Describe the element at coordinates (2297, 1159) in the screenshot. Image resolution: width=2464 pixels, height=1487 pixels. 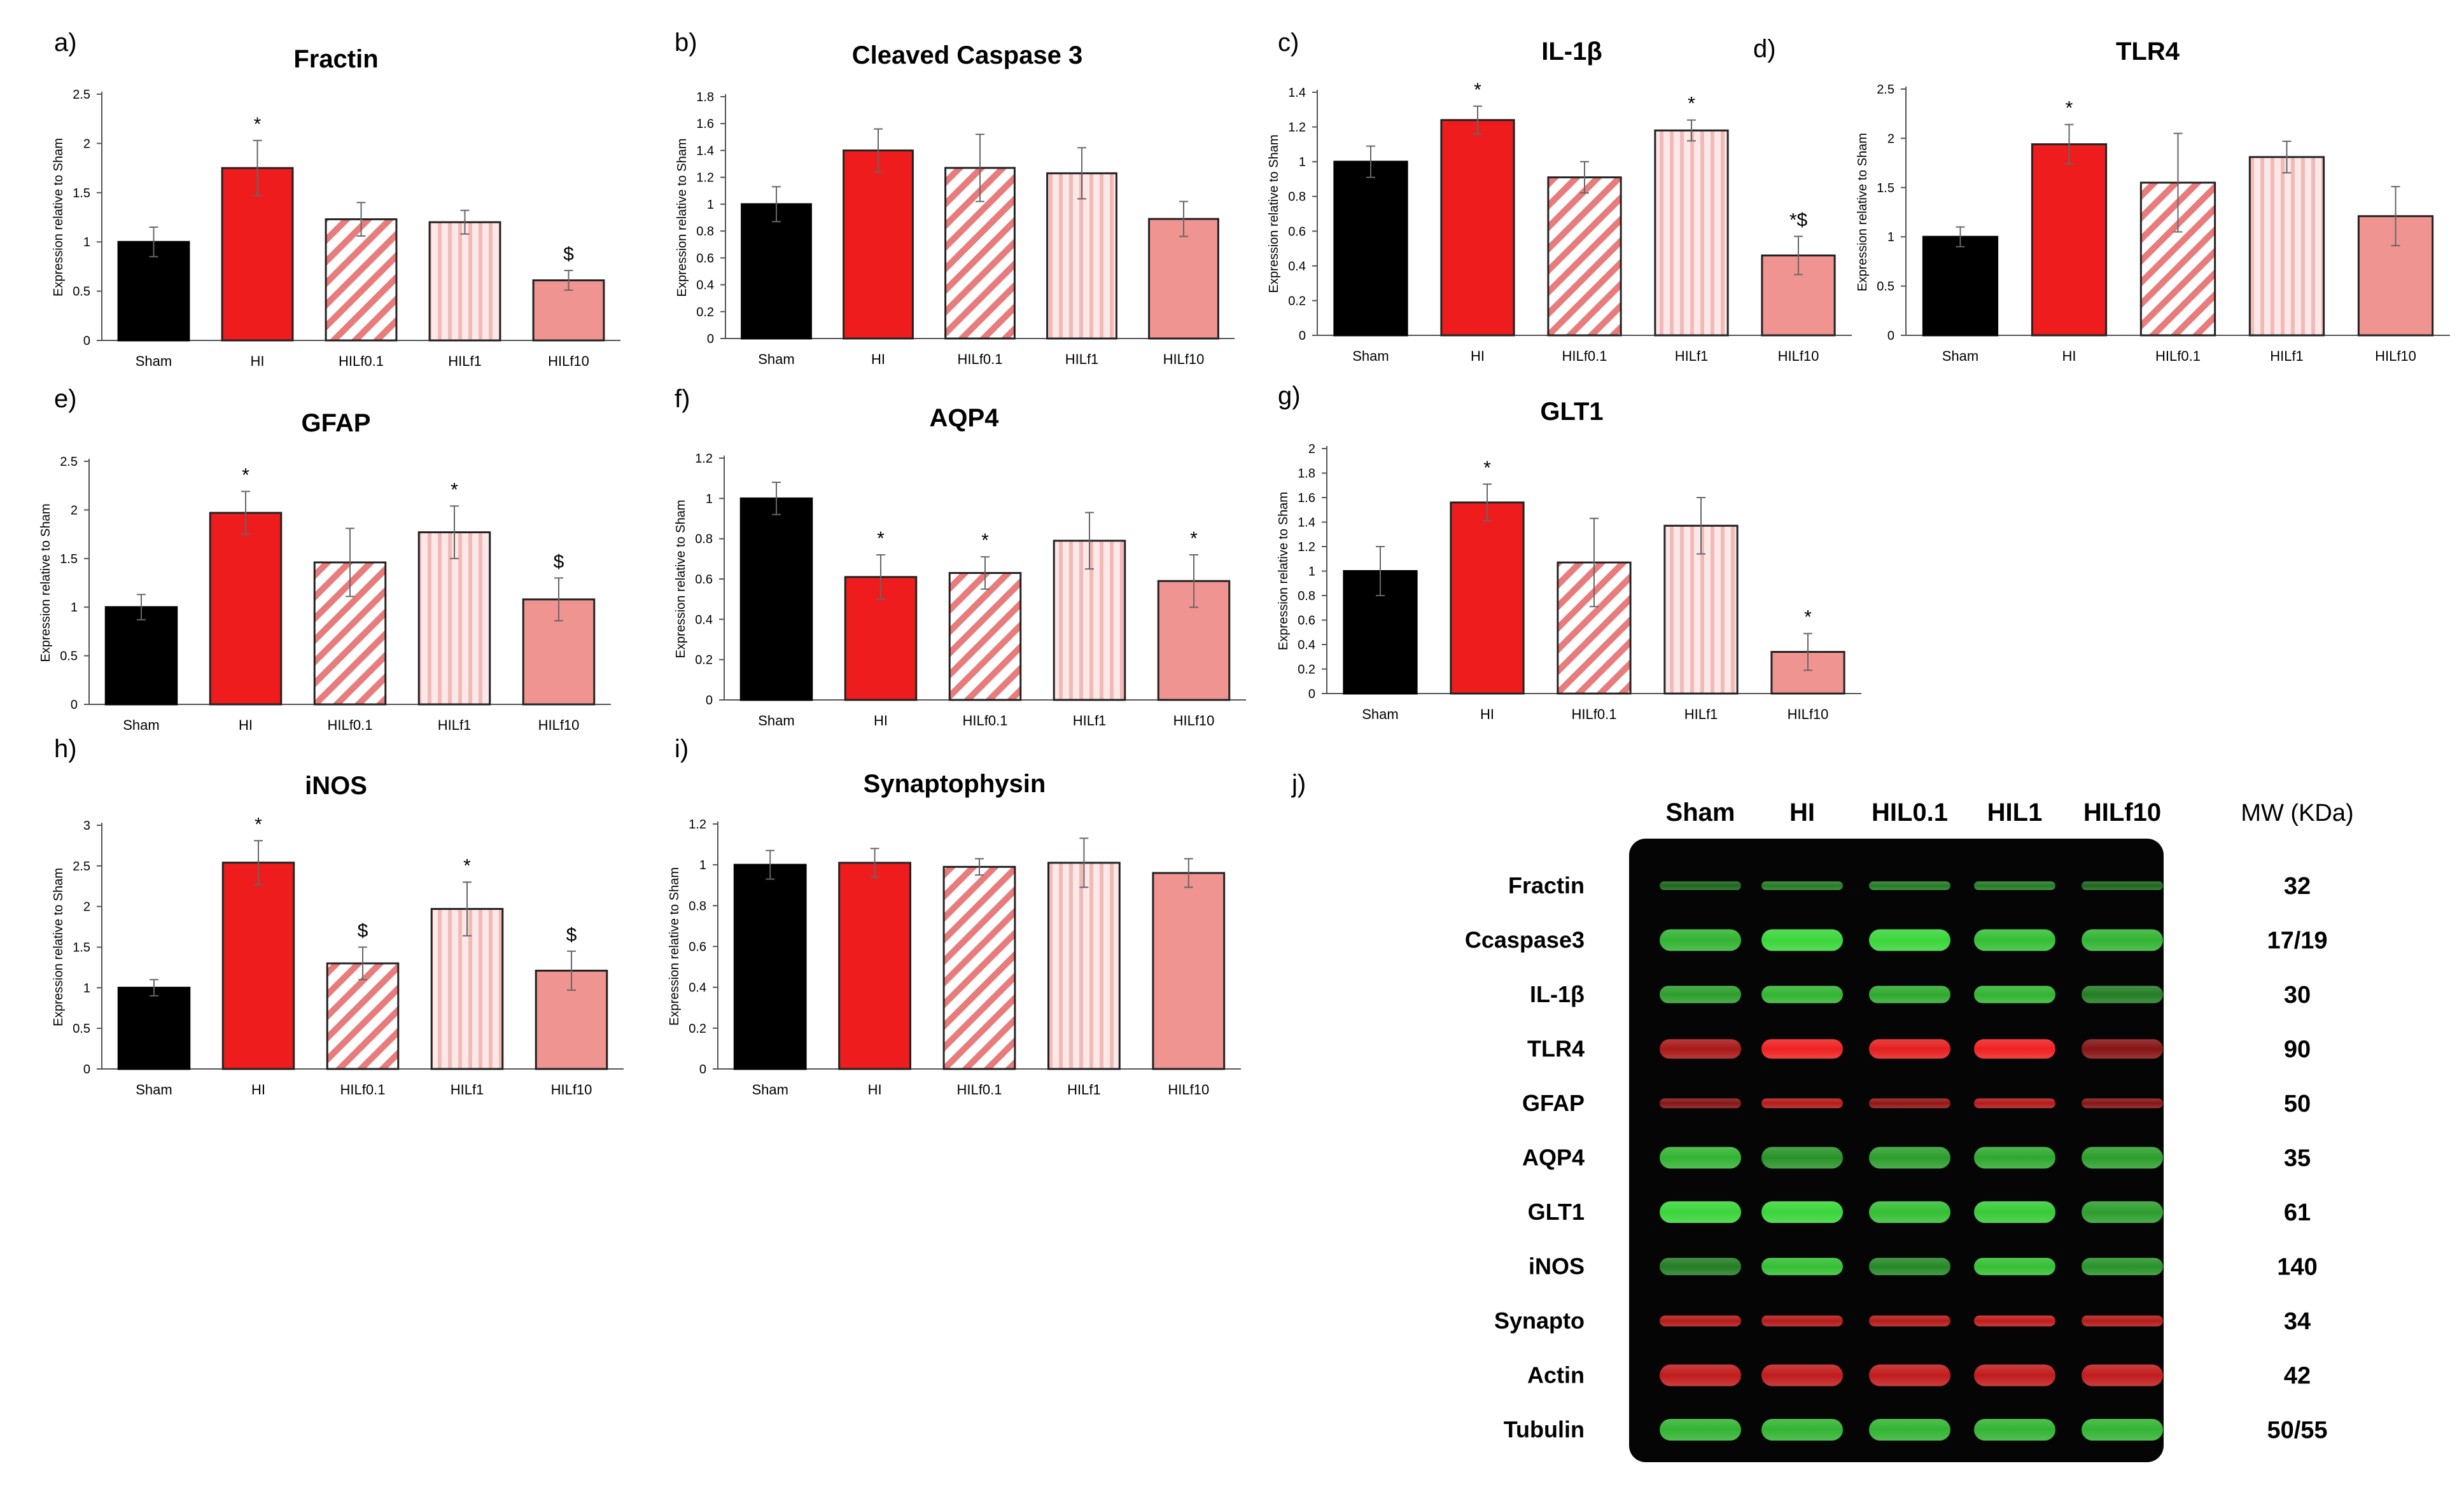
I see `blot-mw-value: 35` at that location.